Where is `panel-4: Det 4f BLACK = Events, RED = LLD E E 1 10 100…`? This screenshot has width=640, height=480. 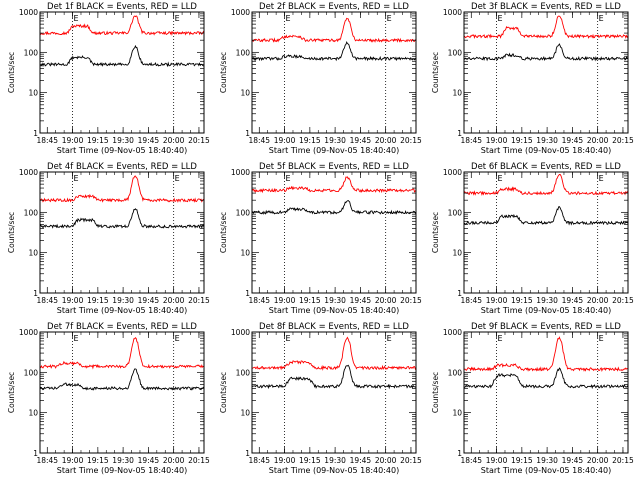 panel-4: Det 4f BLACK = Events, RED = LLD E E 1 10 100… is located at coordinates (108, 238).